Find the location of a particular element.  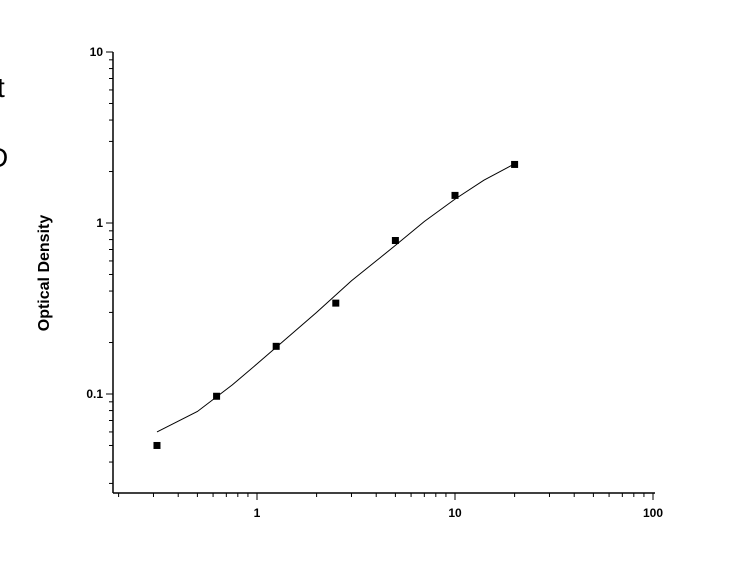

edge-text-bottom: D is located at coordinates (4, 157).